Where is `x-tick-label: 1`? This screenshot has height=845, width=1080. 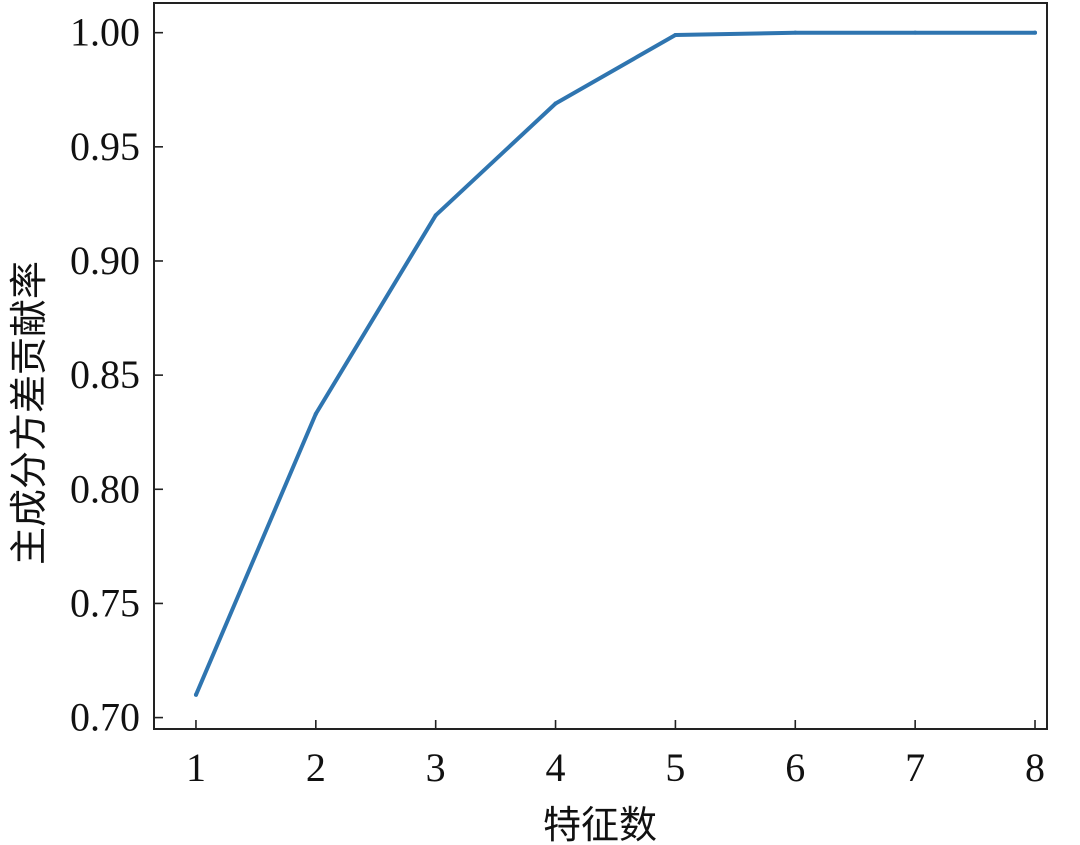
x-tick-label: 1 is located at coordinates (196, 767).